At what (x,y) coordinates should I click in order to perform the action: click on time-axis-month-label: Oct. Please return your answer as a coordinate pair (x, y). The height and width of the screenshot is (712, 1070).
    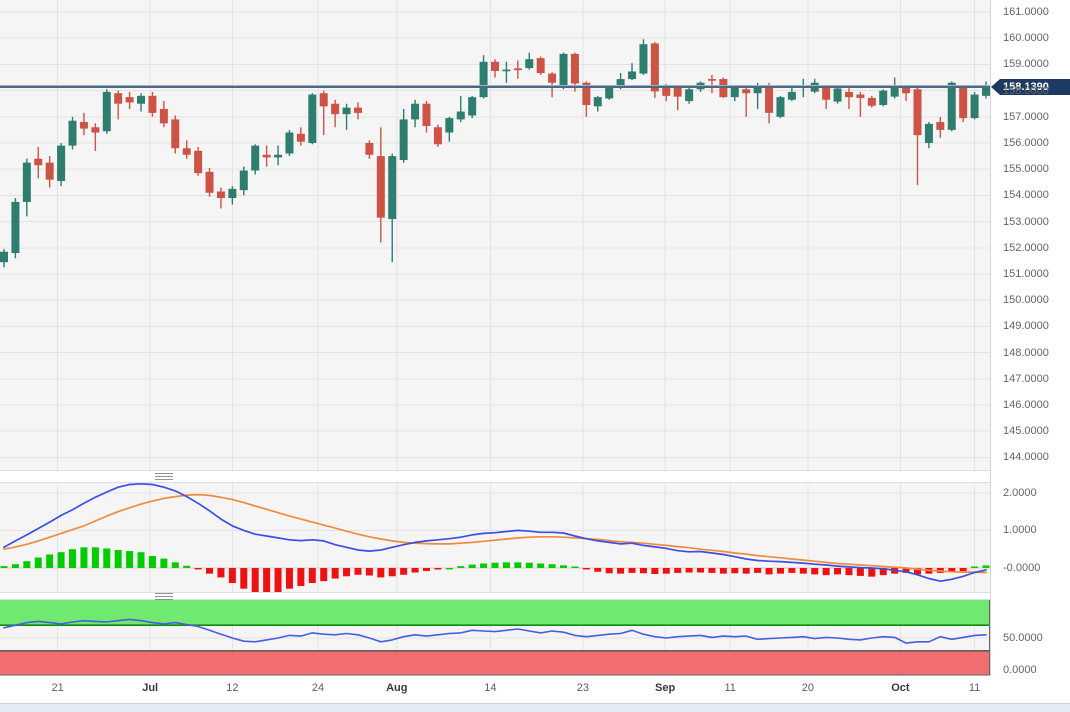
    Looking at the image, I should click on (900, 688).